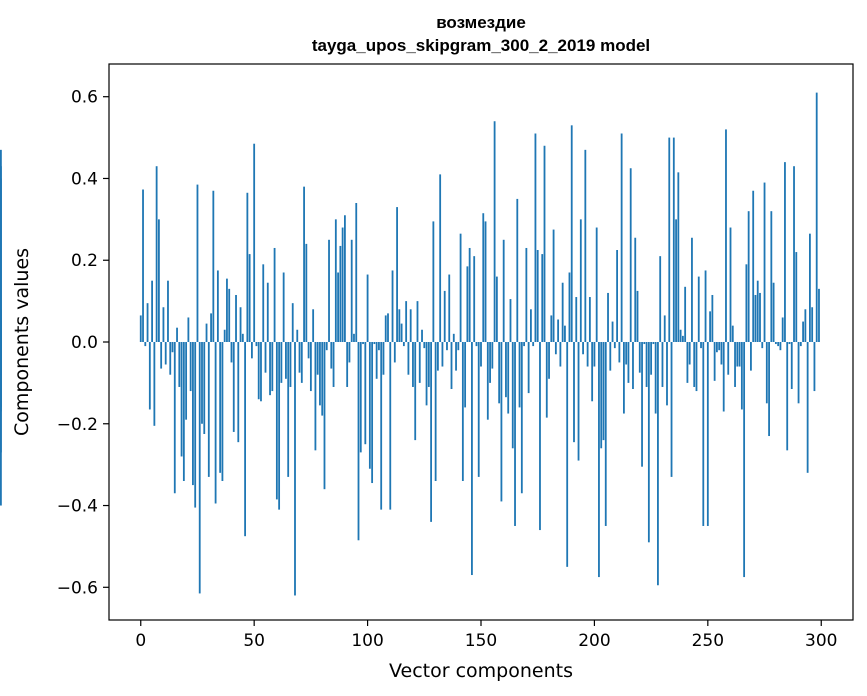  What do you see at coordinates (708, 641) in the screenshot?
I see `x-tick-label: 250` at bounding box center [708, 641].